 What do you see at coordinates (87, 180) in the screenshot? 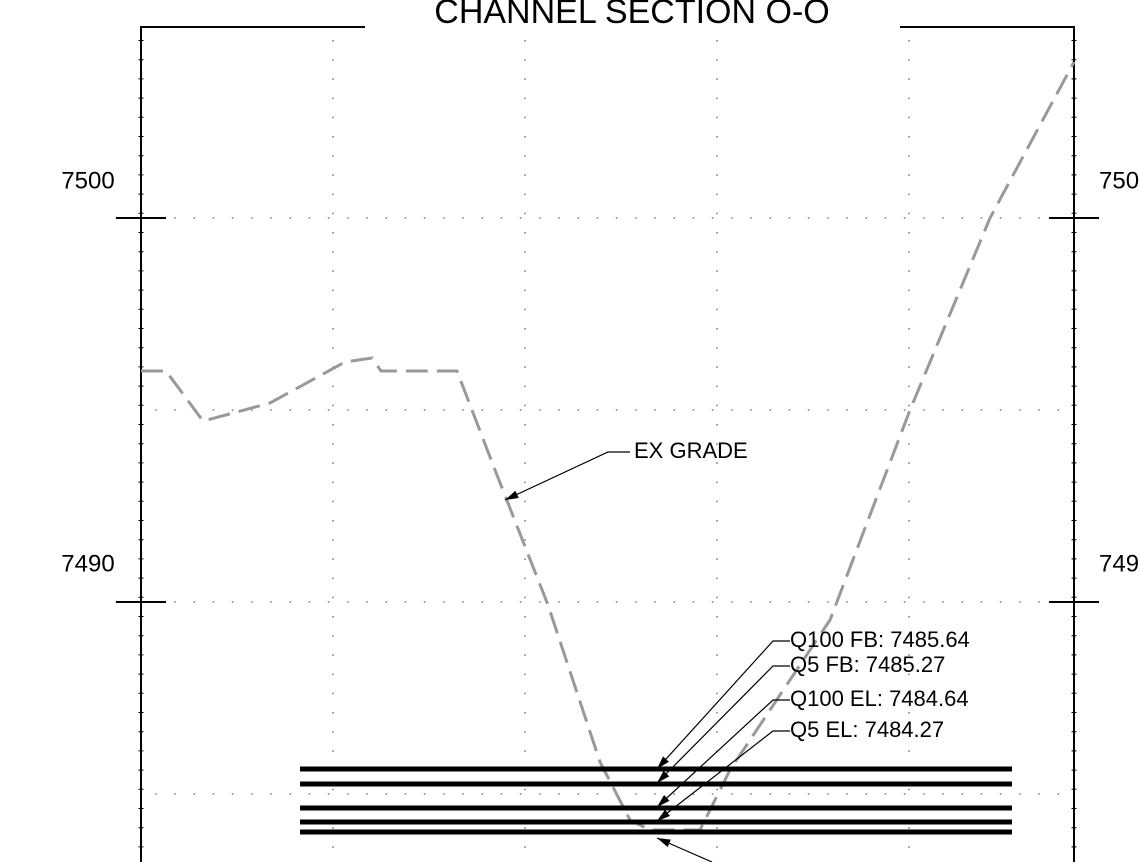
I see `elevation-label: 7500` at bounding box center [87, 180].